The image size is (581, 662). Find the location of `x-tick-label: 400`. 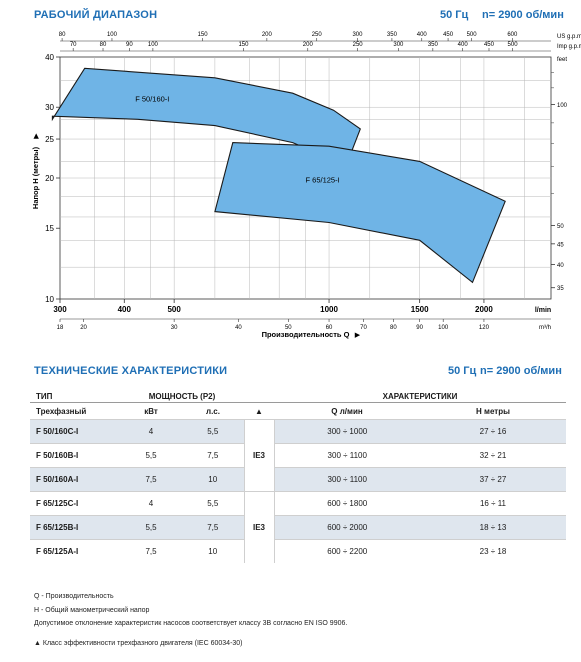

x-tick-label: 400 is located at coordinates (125, 309).